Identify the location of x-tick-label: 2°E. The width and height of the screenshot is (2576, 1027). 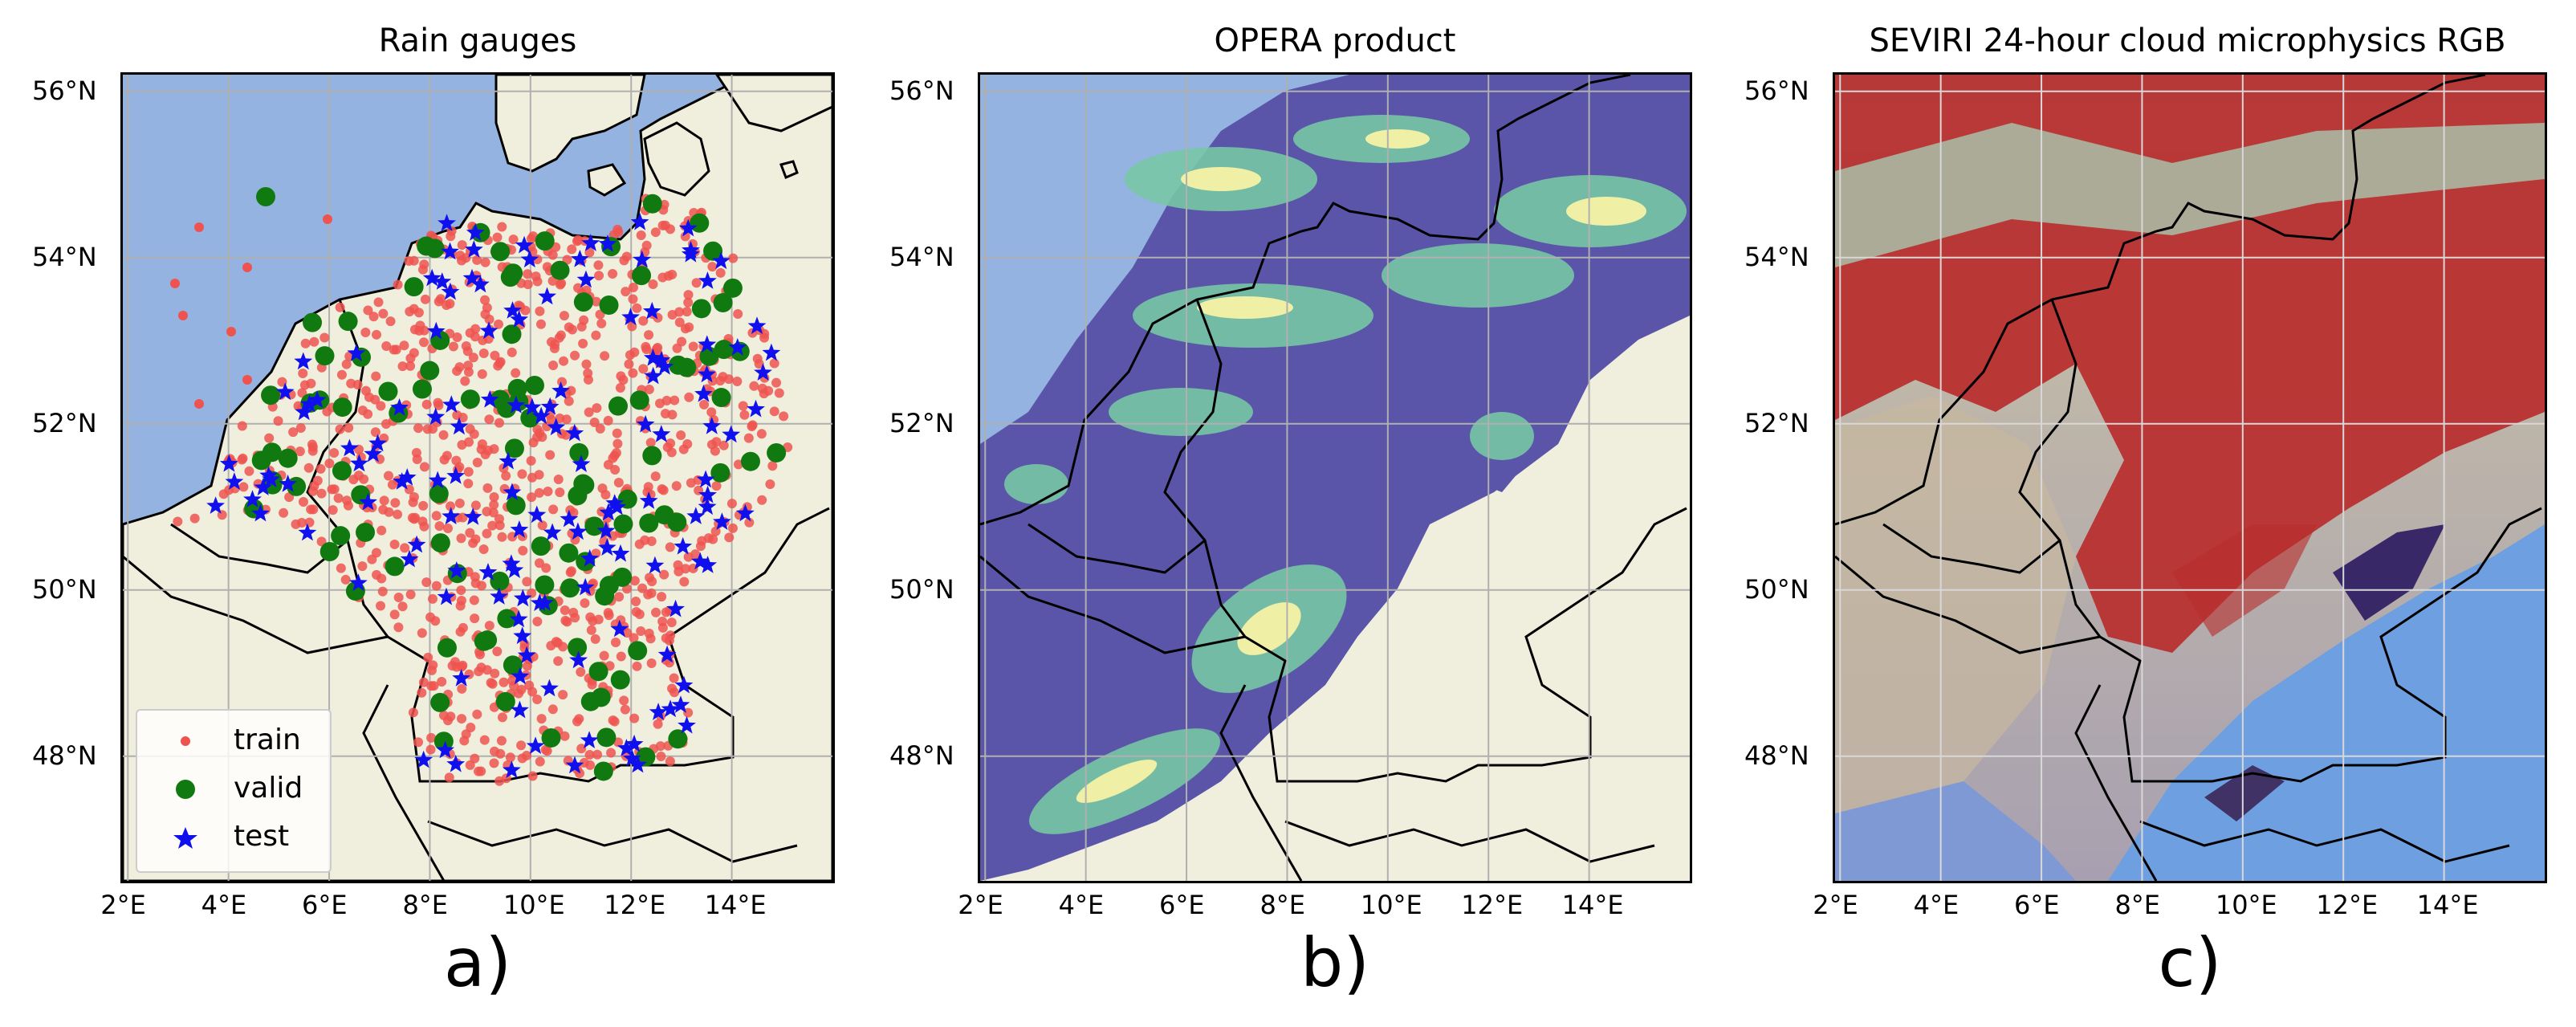
(123, 905).